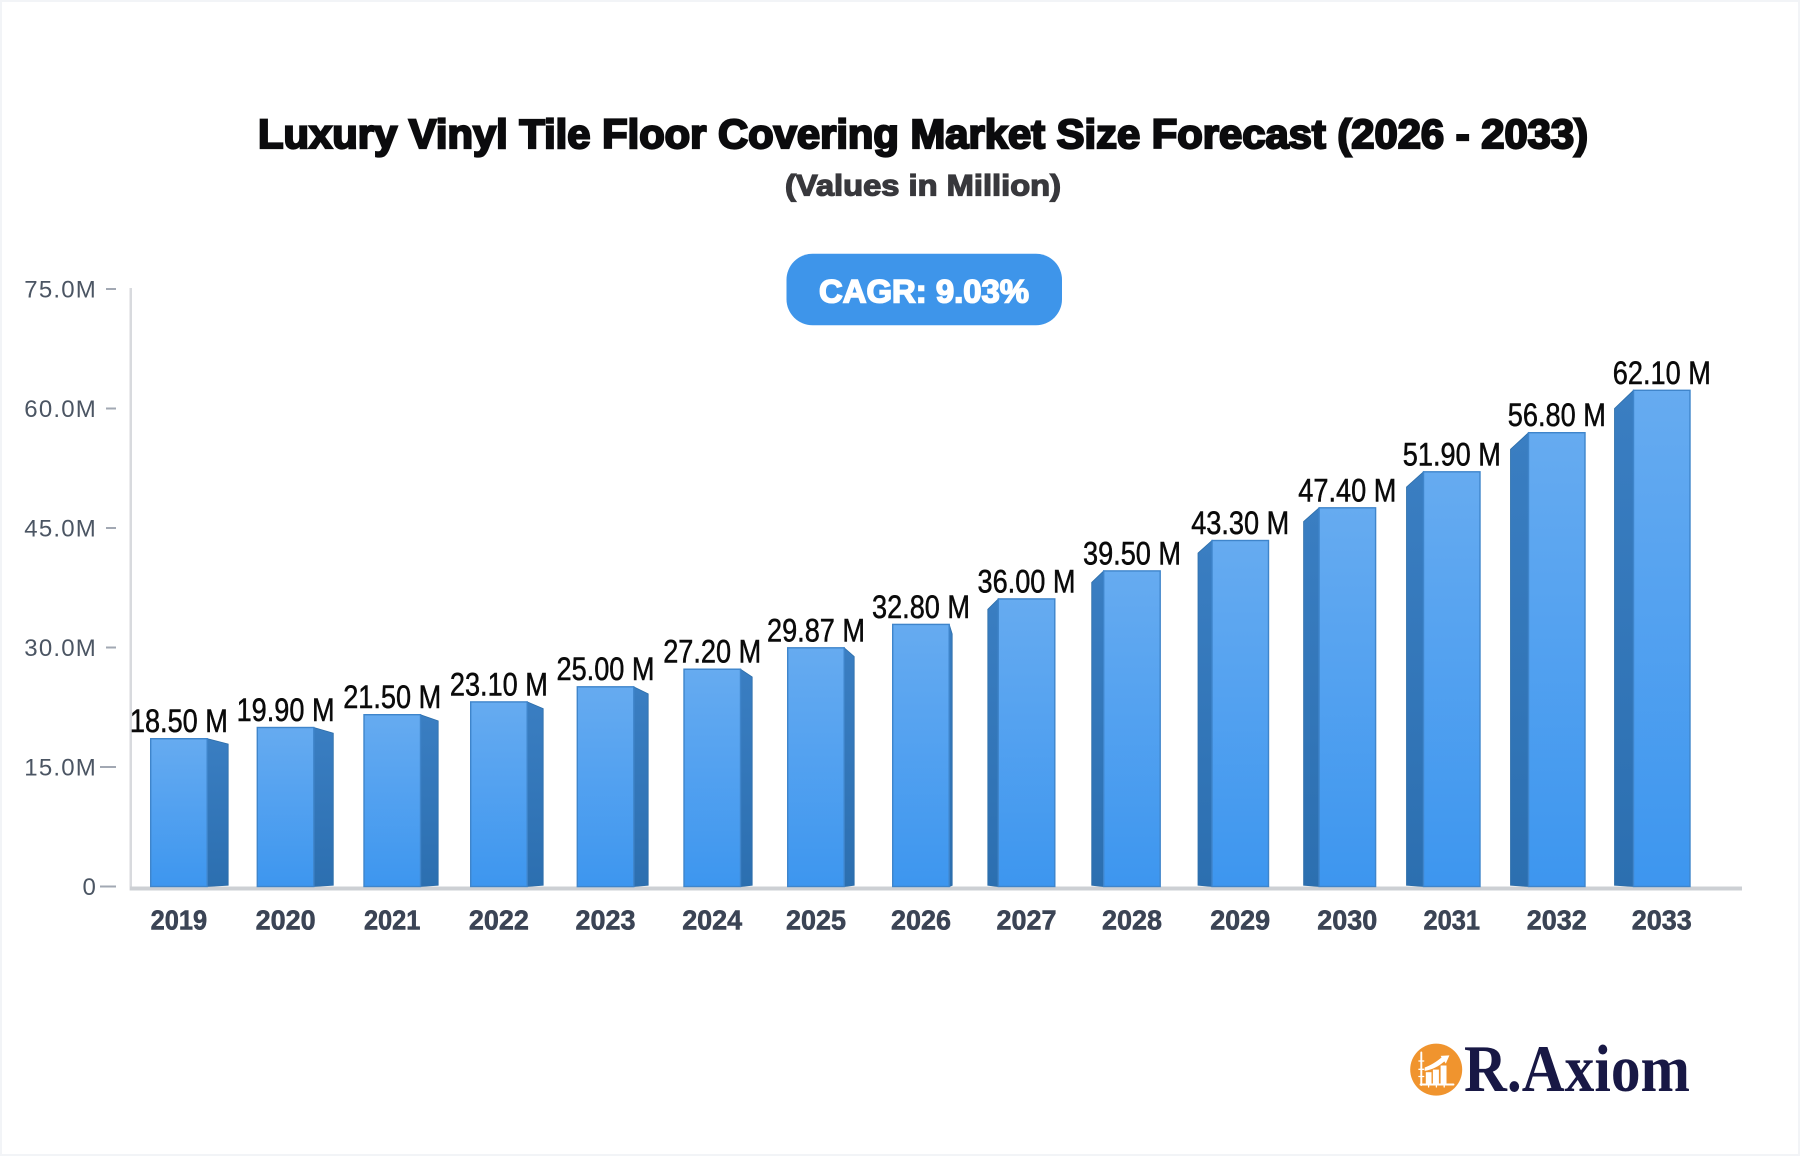  I want to click on svg-text: 2021, so click(392, 920).